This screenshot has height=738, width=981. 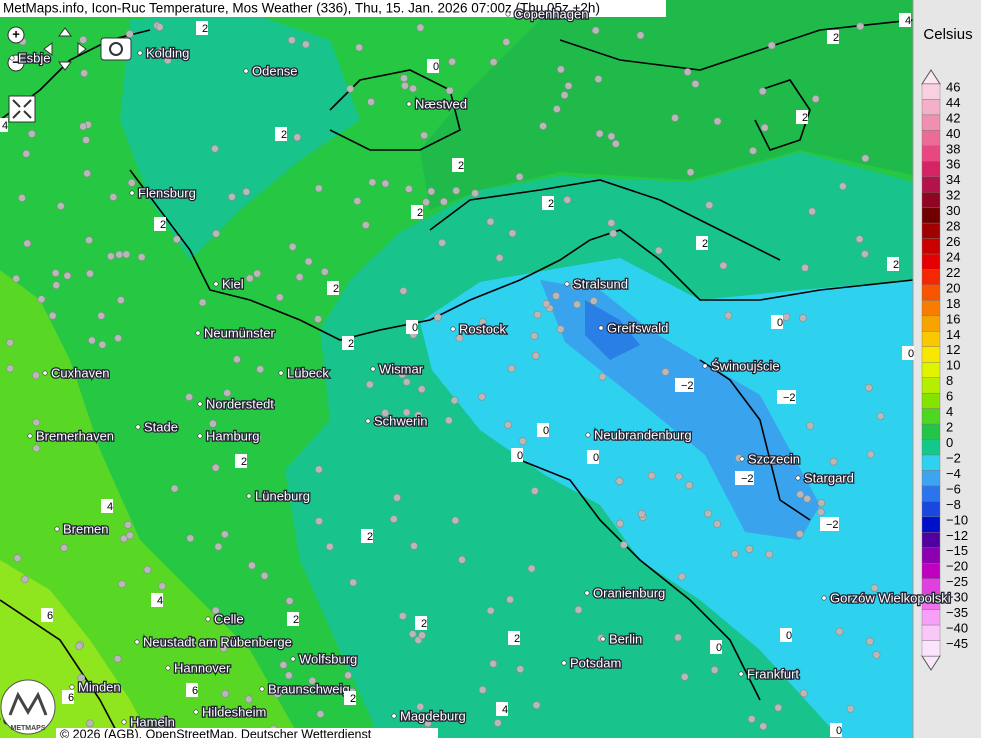 I want to click on city-label: Świnoujście, so click(x=745, y=365).